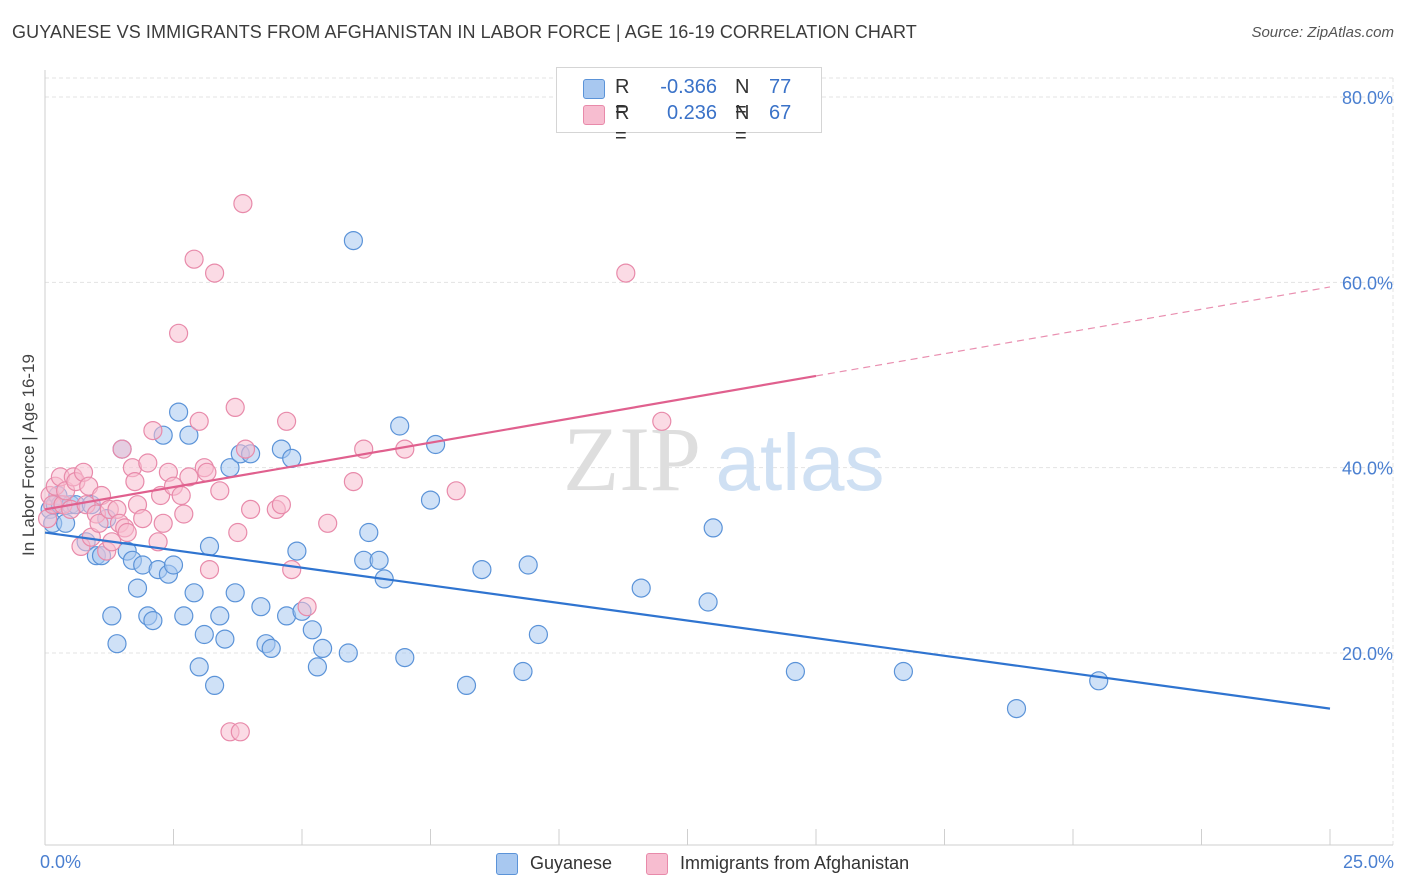 The image size is (1406, 892). Describe the element at coordinates (780, 87) in the screenshot. I see `legend-n-value: 77` at that location.